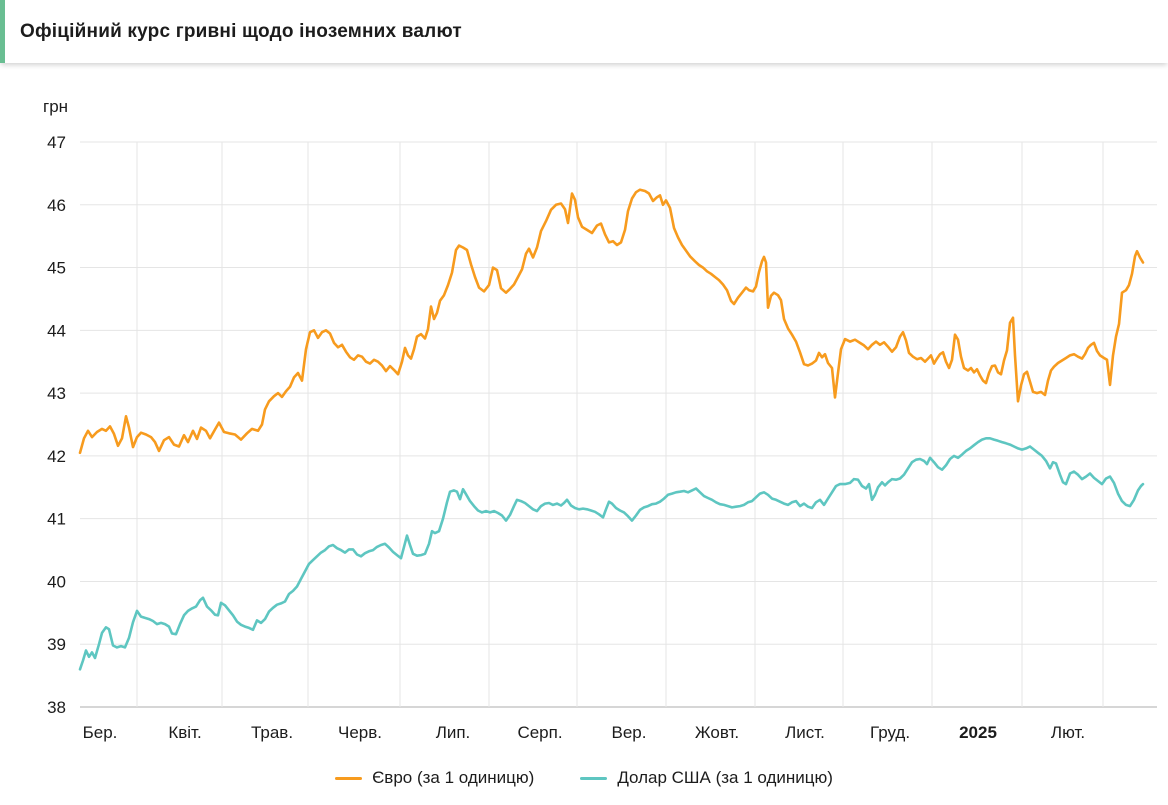 Image resolution: width=1168 pixels, height=805 pixels. I want to click on legend-label-usd: Долар США (за 1 одиницю), so click(725, 777).